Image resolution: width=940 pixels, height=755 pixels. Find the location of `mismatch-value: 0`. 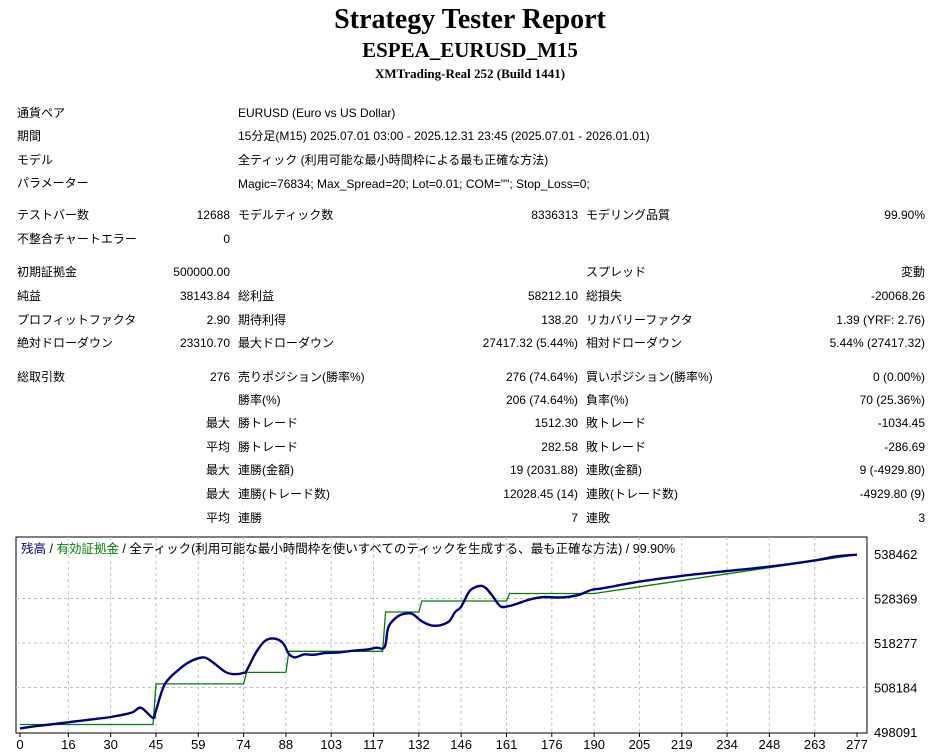

mismatch-value: 0 is located at coordinates (226, 239).